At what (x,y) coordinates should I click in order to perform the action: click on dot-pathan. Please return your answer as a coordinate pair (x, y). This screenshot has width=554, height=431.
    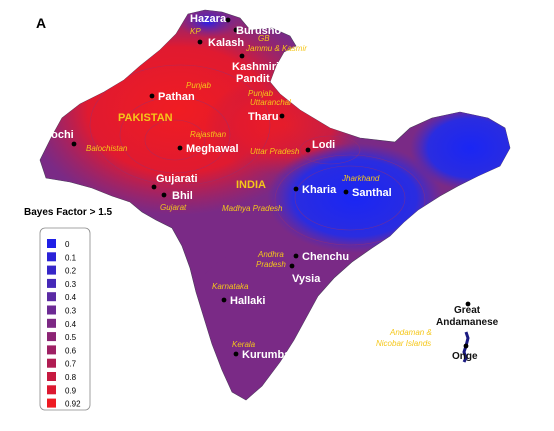
    Looking at the image, I should click on (152, 96).